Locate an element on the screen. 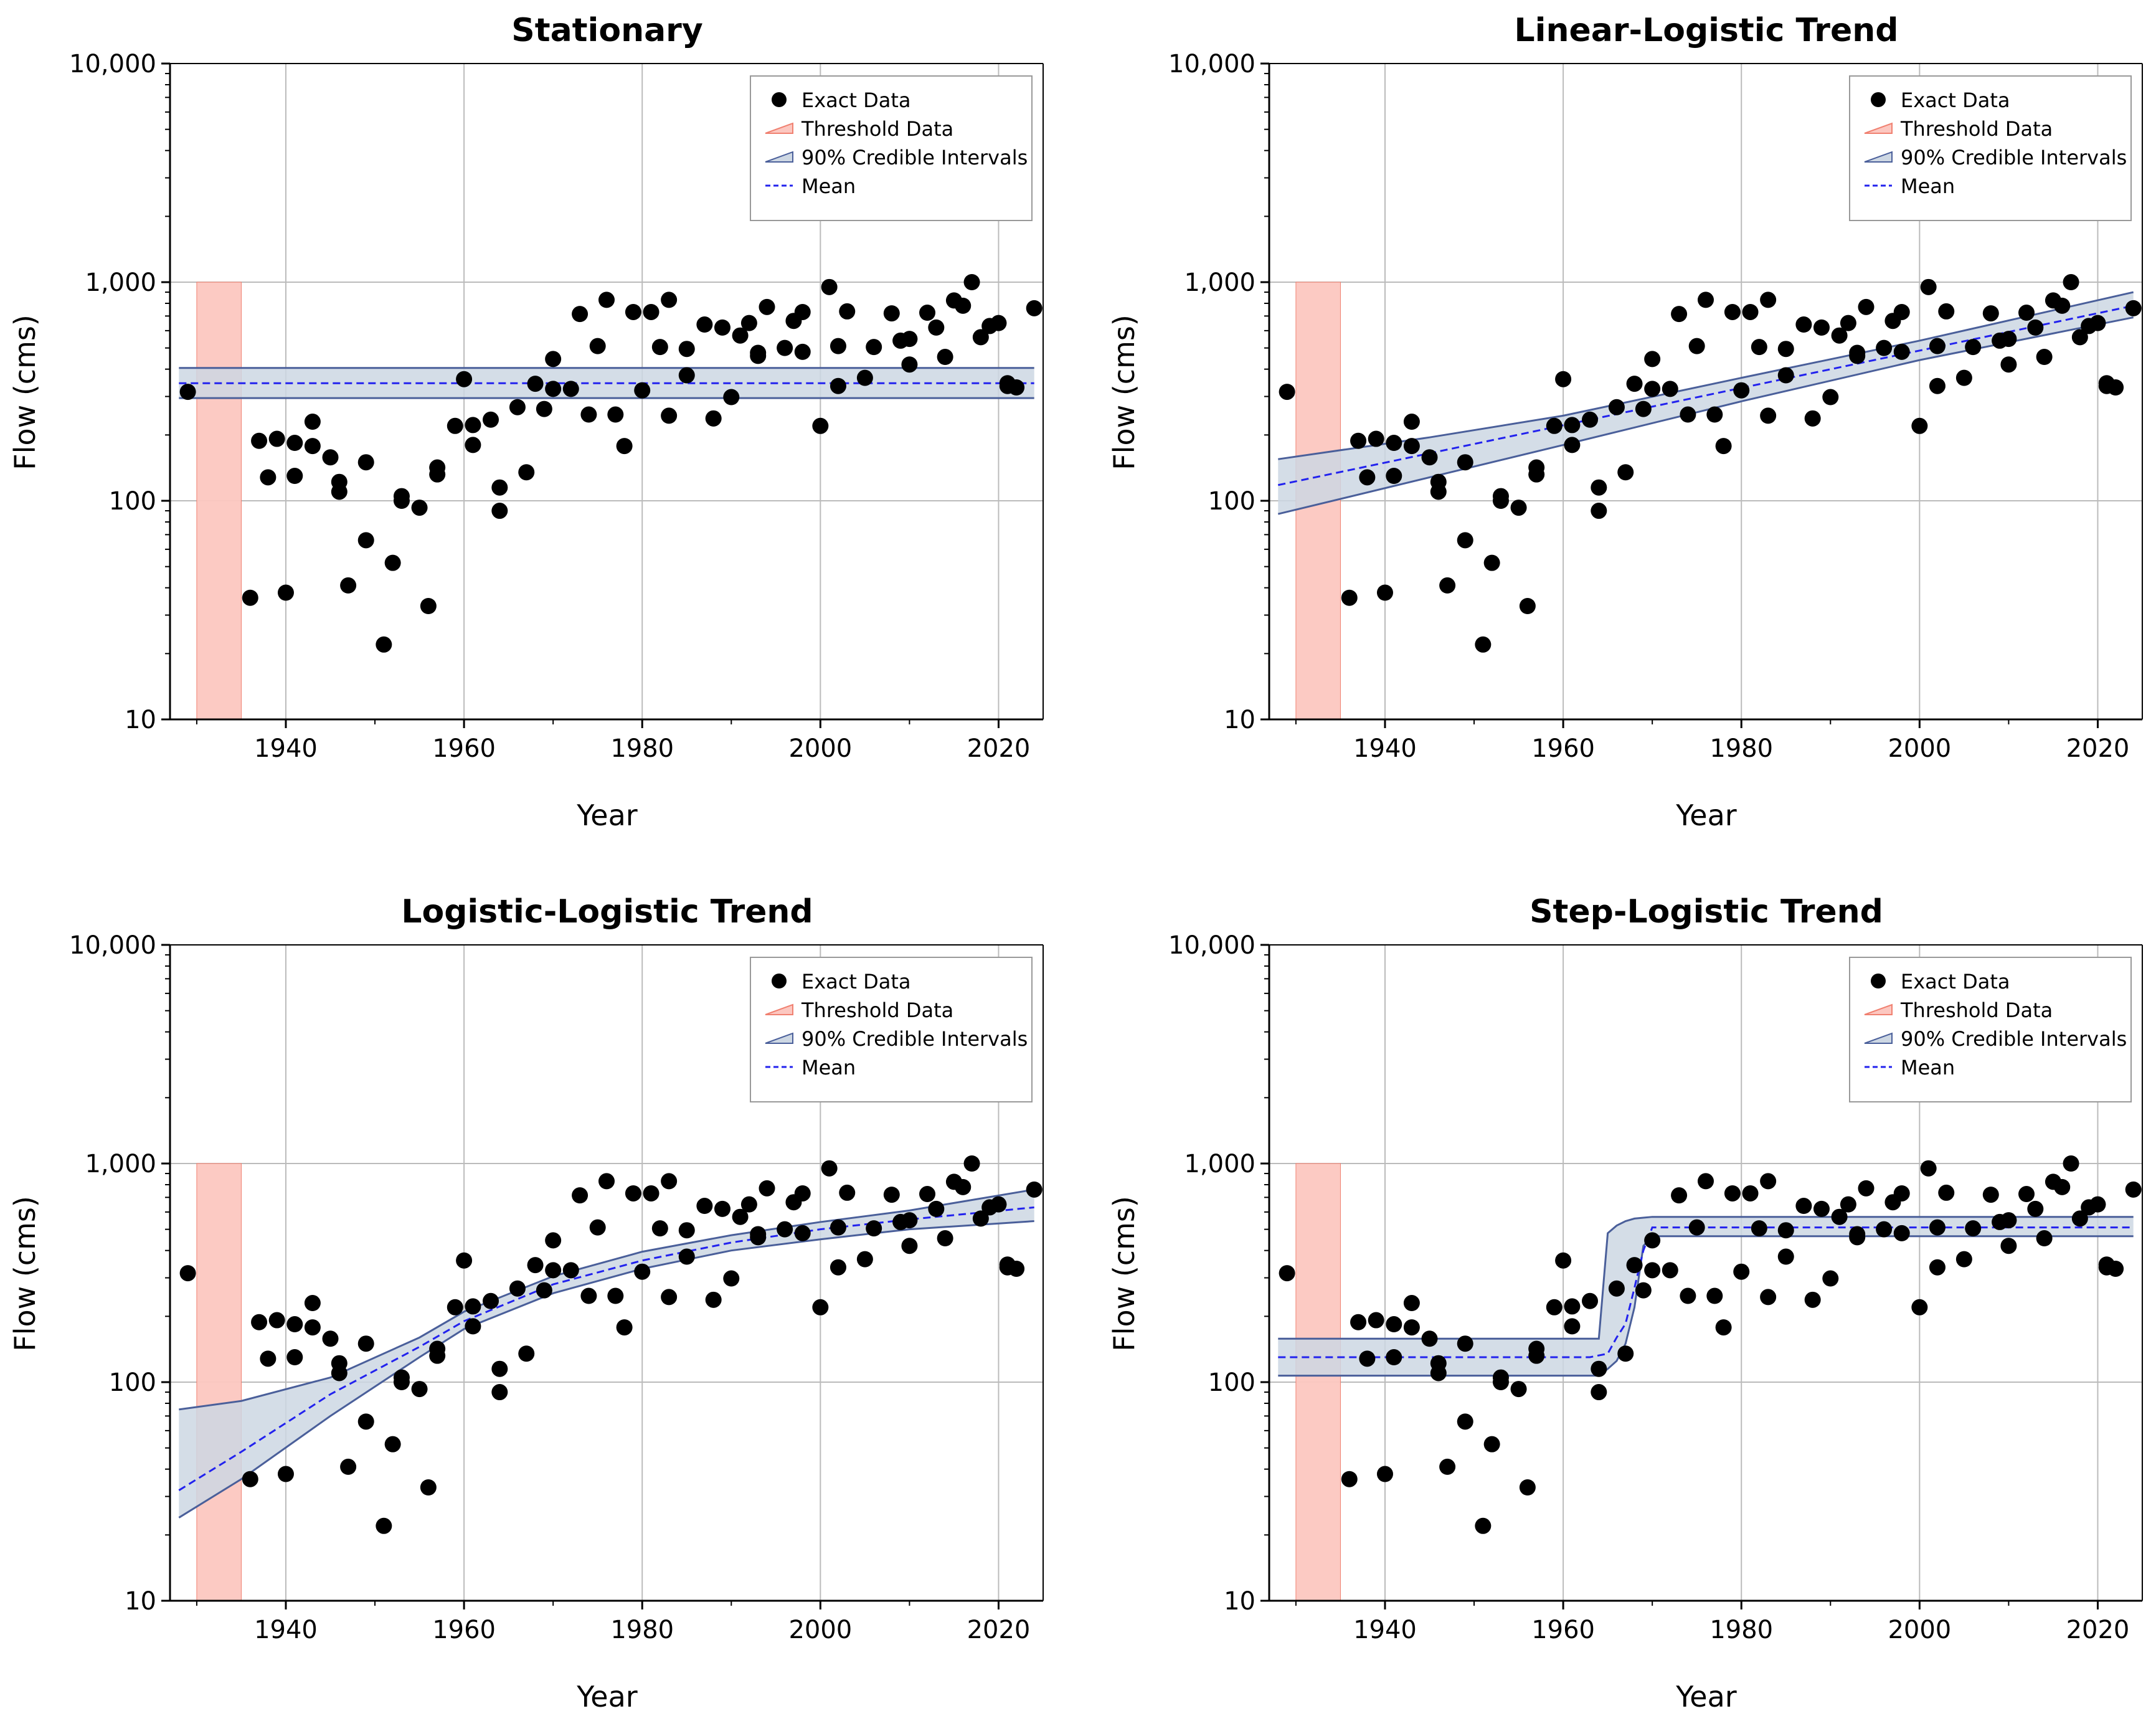  legend-point-icon is located at coordinates (1879, 100).